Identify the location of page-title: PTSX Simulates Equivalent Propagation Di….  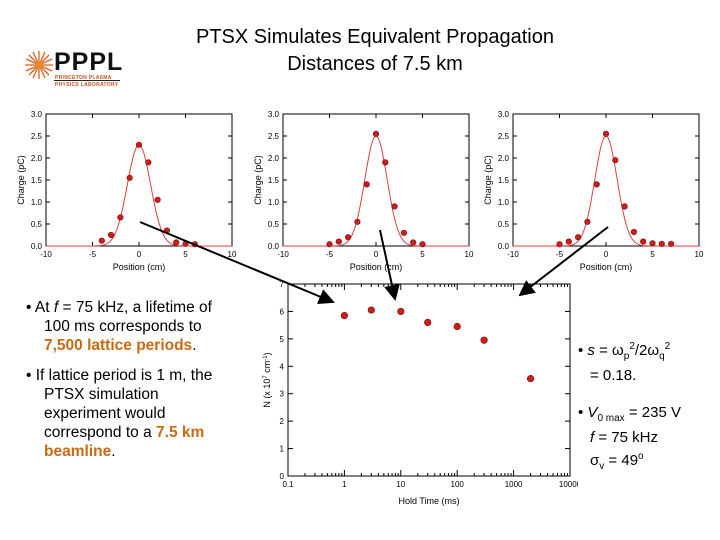
(375, 51).